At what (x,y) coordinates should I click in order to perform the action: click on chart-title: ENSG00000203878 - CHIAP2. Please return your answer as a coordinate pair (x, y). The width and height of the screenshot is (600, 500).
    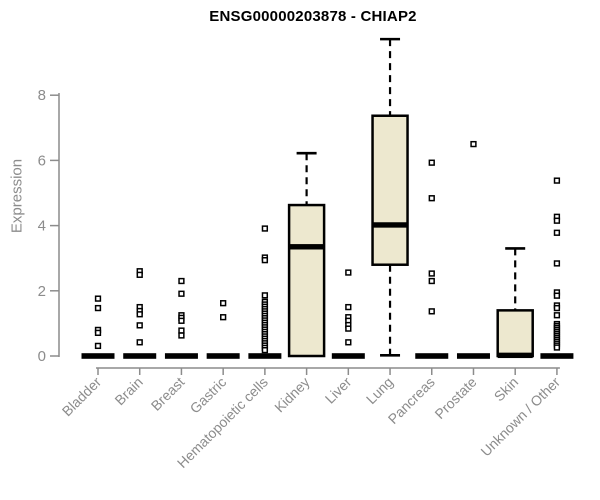
    Looking at the image, I should click on (313, 16).